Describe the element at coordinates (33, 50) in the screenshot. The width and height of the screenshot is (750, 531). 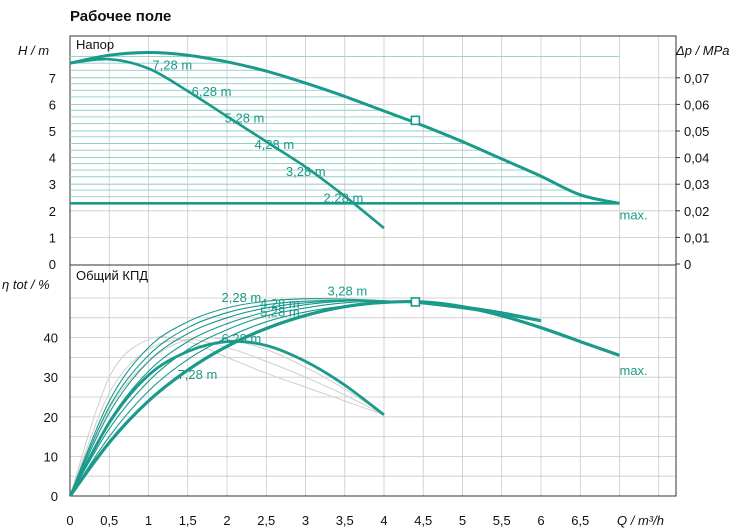
I see `y-axis-label: H / m` at that location.